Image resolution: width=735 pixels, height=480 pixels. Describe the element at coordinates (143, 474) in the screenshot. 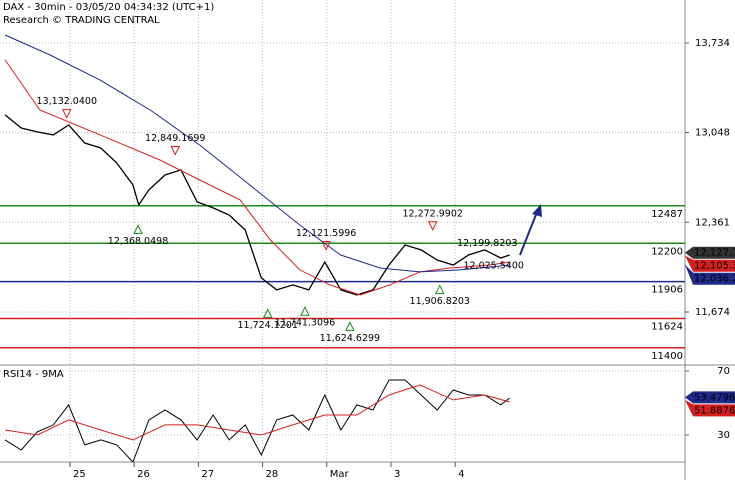

I see `x-tick-label: 26` at that location.